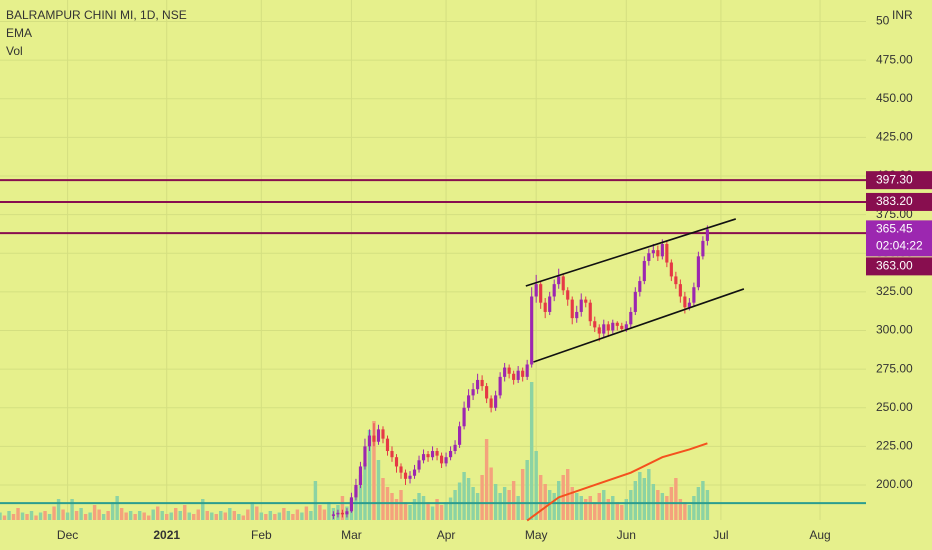 The width and height of the screenshot is (932, 550). I want to click on last-price-box, so click(899, 238).